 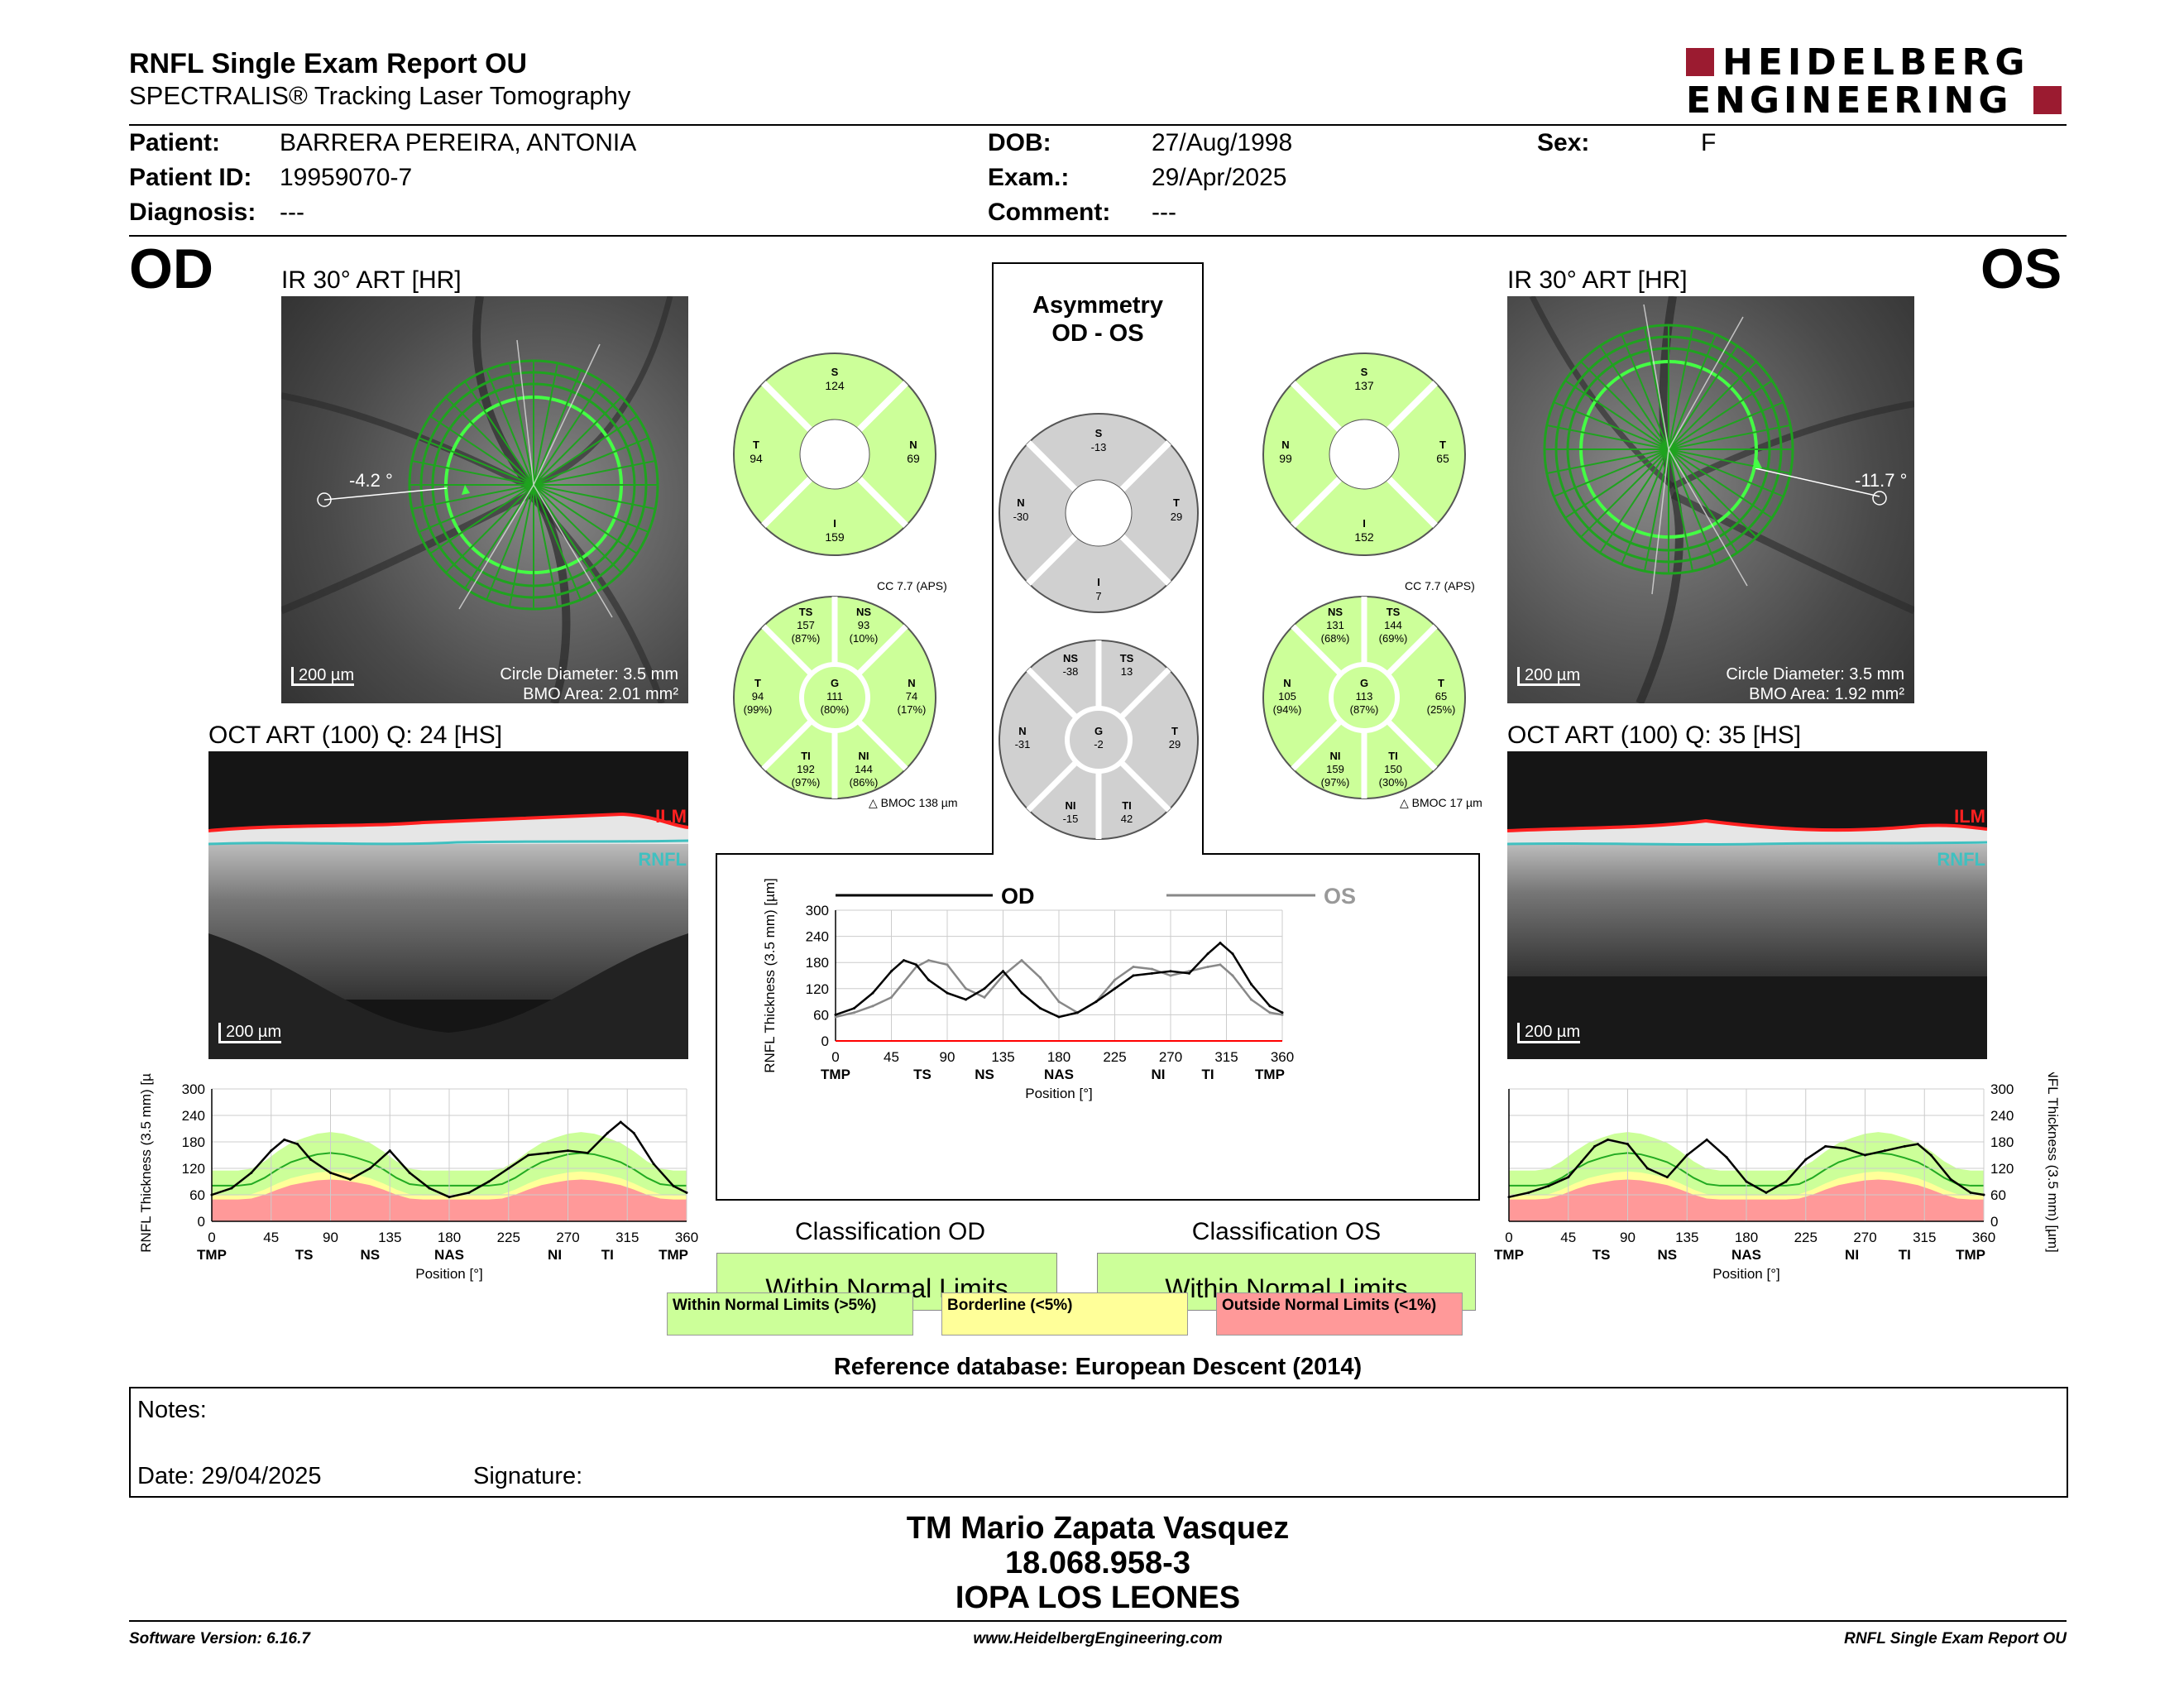 What do you see at coordinates (1002, 1057) in the screenshot?
I see `x-tick-label: 135` at bounding box center [1002, 1057].